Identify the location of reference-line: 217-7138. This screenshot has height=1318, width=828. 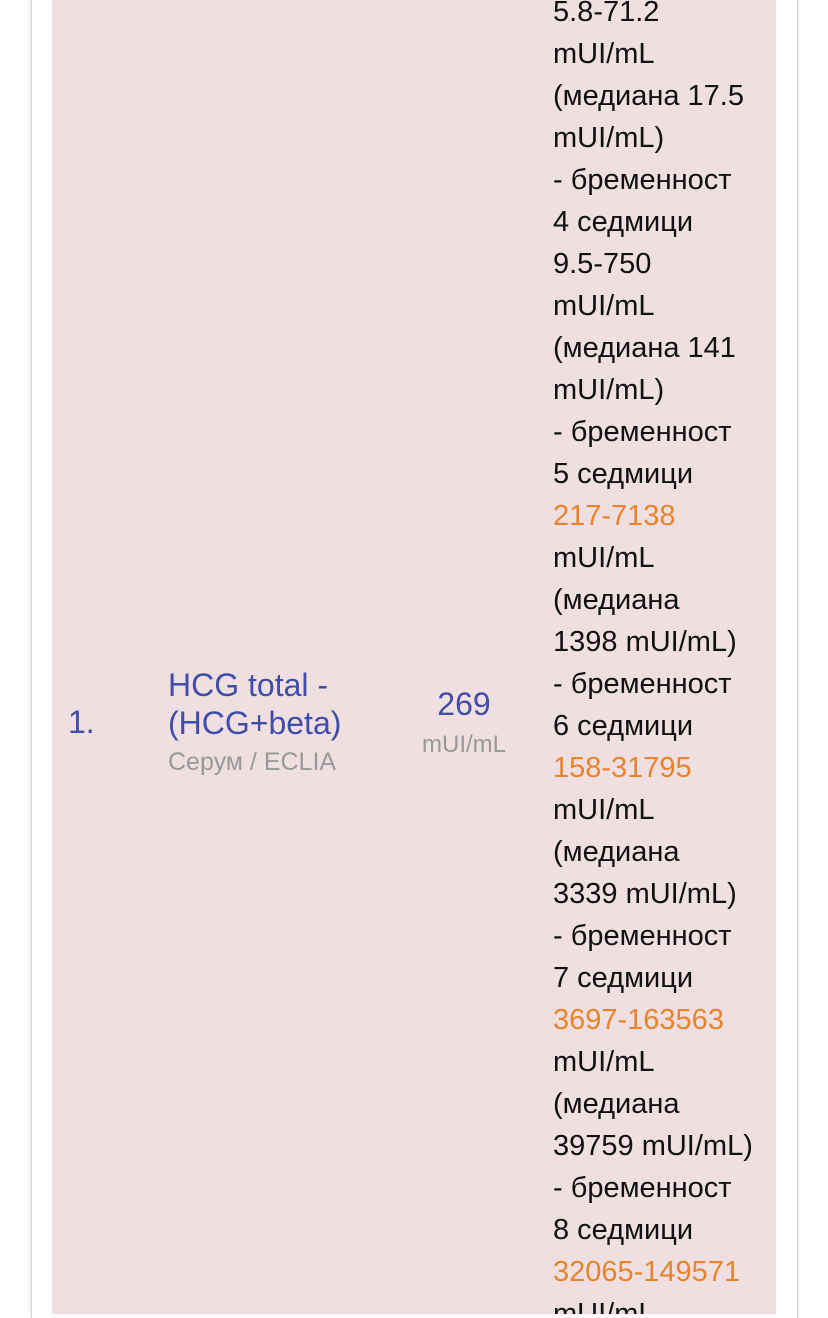
(614, 516).